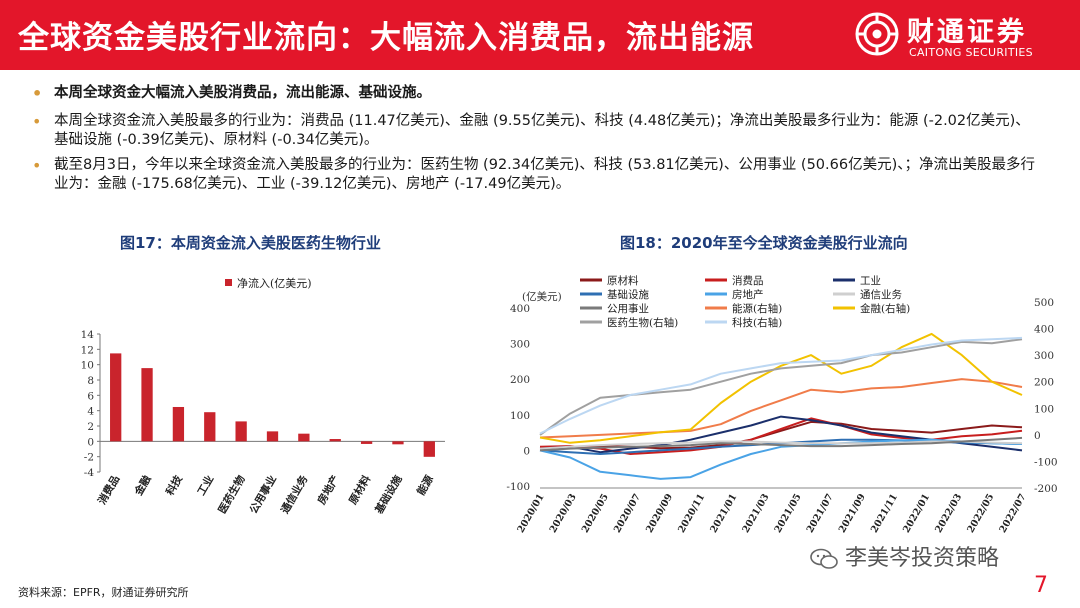 This screenshot has height=608, width=1080. Describe the element at coordinates (723, 513) in the screenshot. I see `x-tick-label: 2021/01` at that location.